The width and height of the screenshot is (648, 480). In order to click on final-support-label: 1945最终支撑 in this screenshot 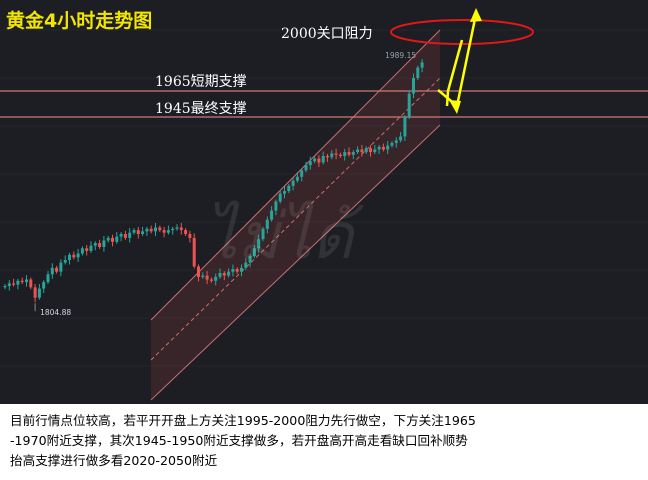, I will do `click(201, 109)`.